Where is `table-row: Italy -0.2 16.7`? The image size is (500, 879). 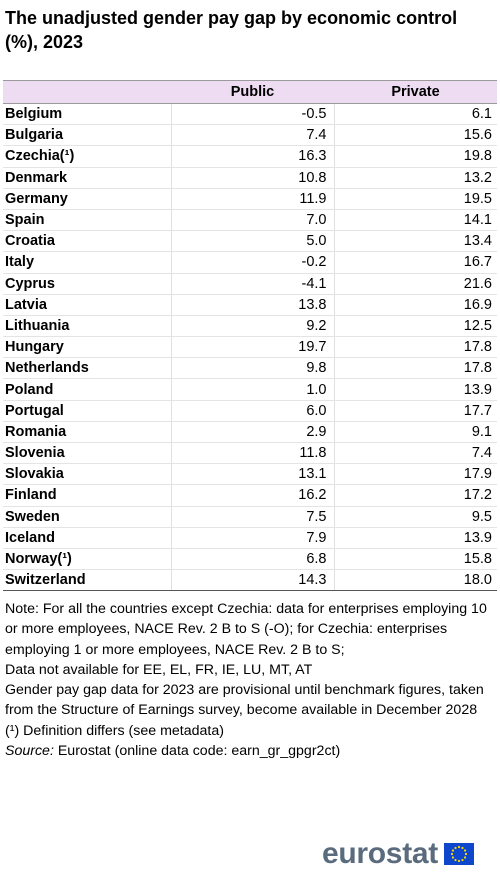 table-row: Italy -0.2 16.7 is located at coordinates (250, 262).